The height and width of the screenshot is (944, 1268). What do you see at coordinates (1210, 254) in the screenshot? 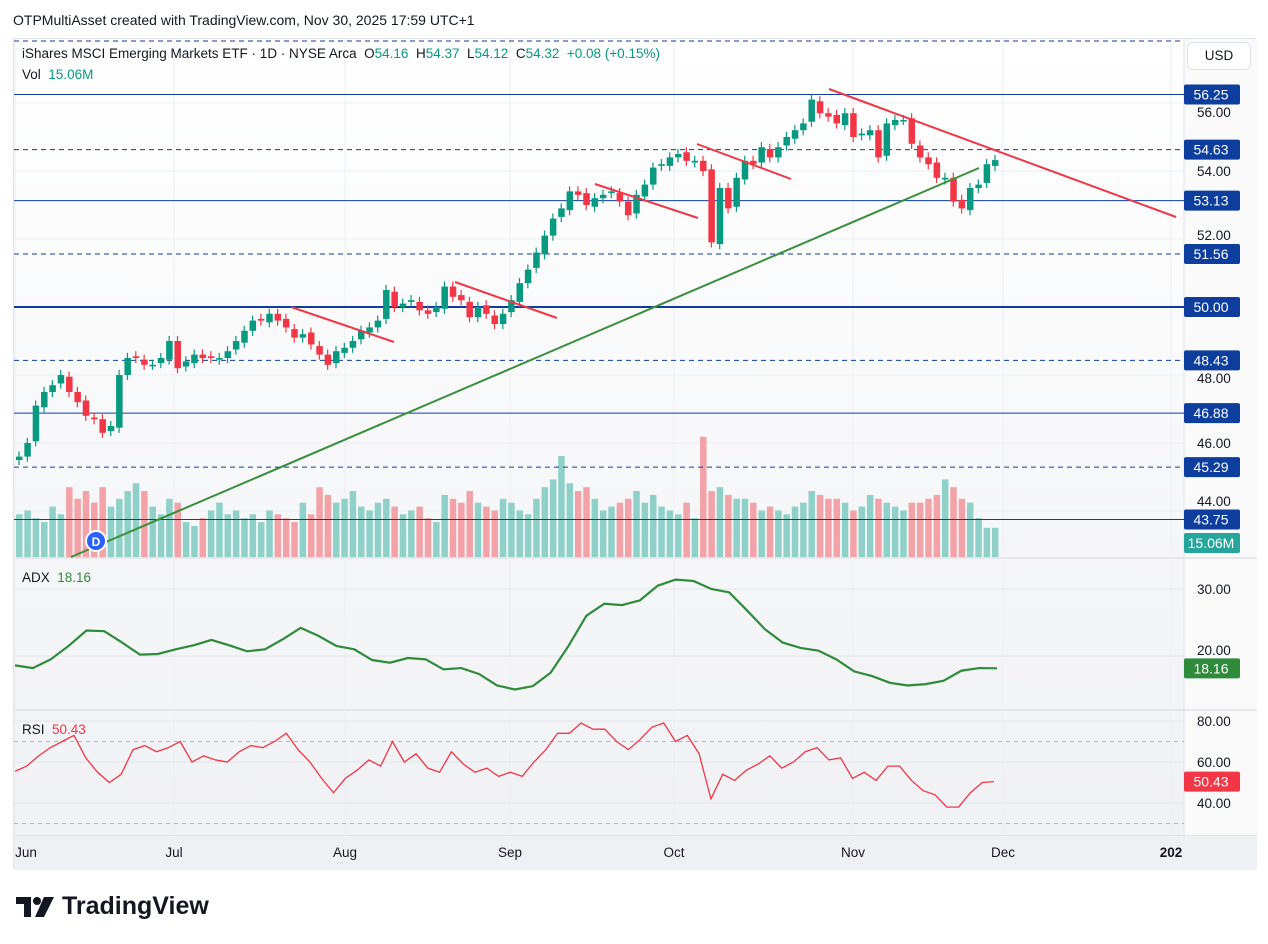
I see `price-level-text: 51.56` at bounding box center [1210, 254].